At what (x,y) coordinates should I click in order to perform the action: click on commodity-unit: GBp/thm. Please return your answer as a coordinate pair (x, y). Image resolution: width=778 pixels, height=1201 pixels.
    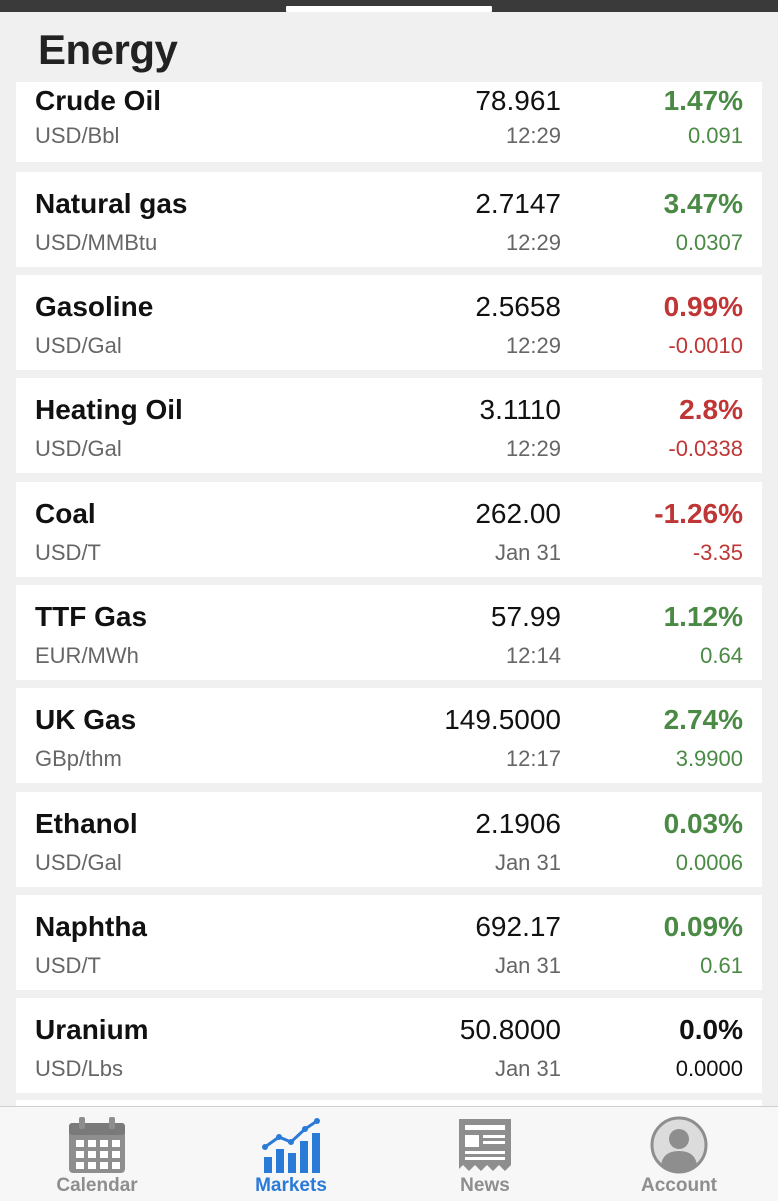
    Looking at the image, I should click on (78, 758).